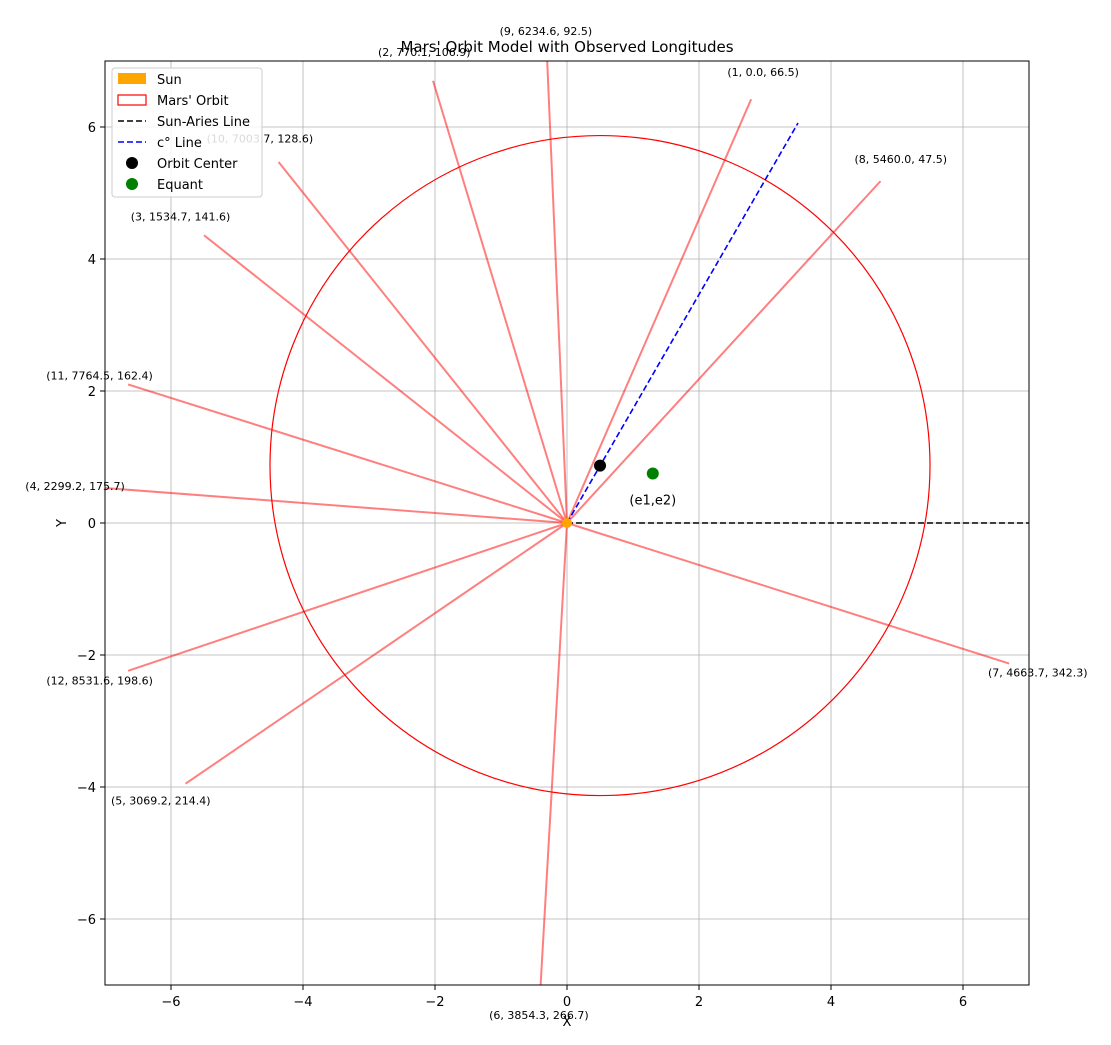  What do you see at coordinates (424, 52) in the screenshot?
I see `observation-label: (2, 770.1, 106.9)` at bounding box center [424, 52].